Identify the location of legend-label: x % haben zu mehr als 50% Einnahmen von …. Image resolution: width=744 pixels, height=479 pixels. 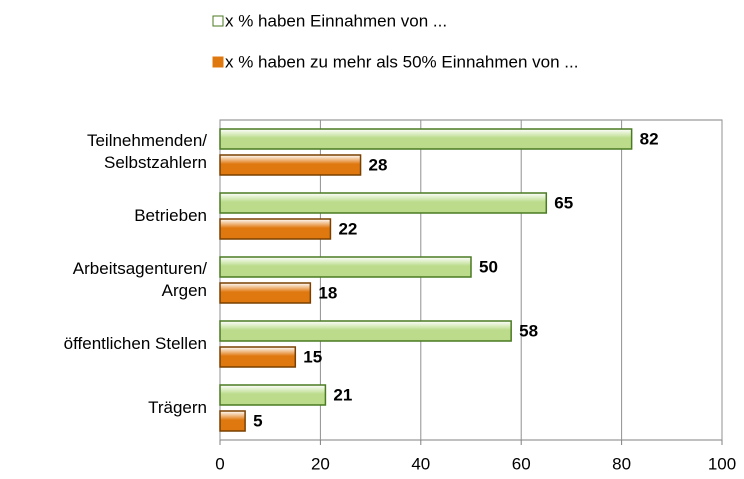
(401, 61).